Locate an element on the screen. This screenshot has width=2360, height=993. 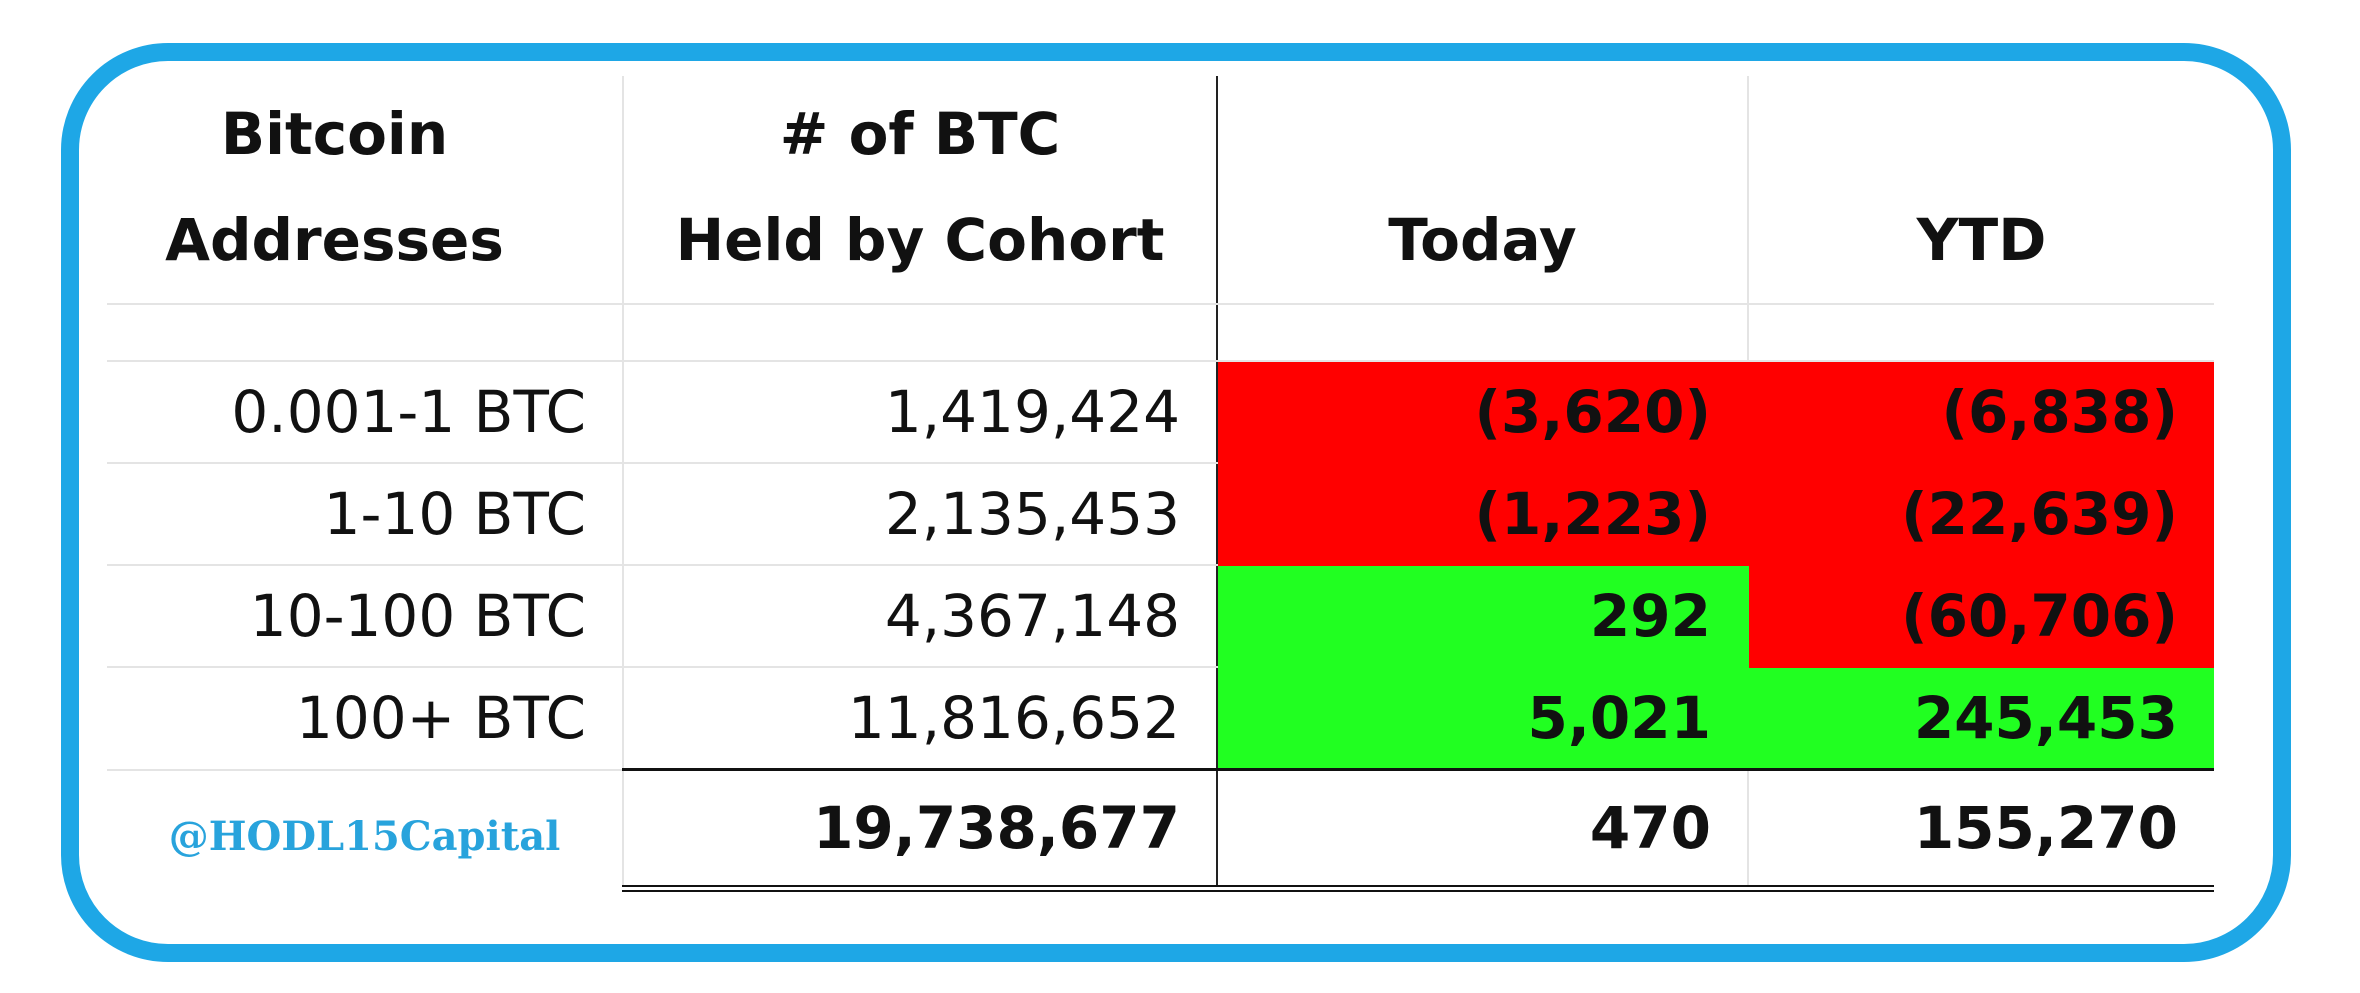
data-row: 100+ BTC 11,816,652 5,021 245,453 is located at coordinates (1160, 719).